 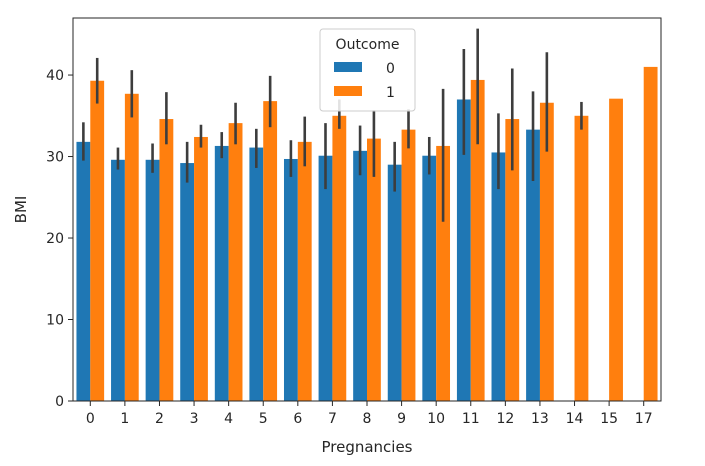 I want to click on x-tick-label: 3, so click(x=194, y=419).